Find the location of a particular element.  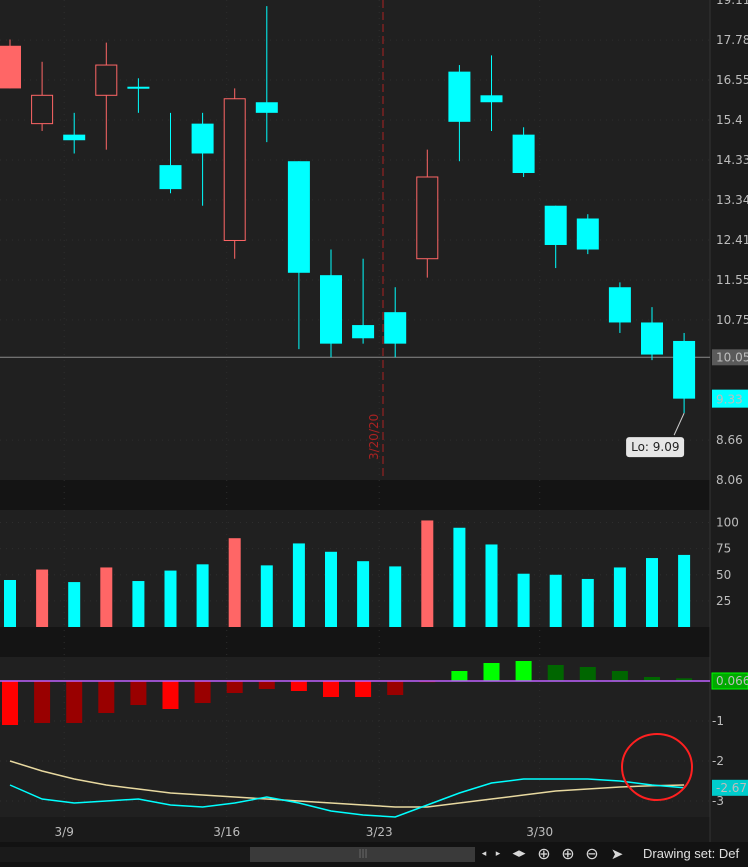

crosshair-icon: ⊕ is located at coordinates (544, 853).